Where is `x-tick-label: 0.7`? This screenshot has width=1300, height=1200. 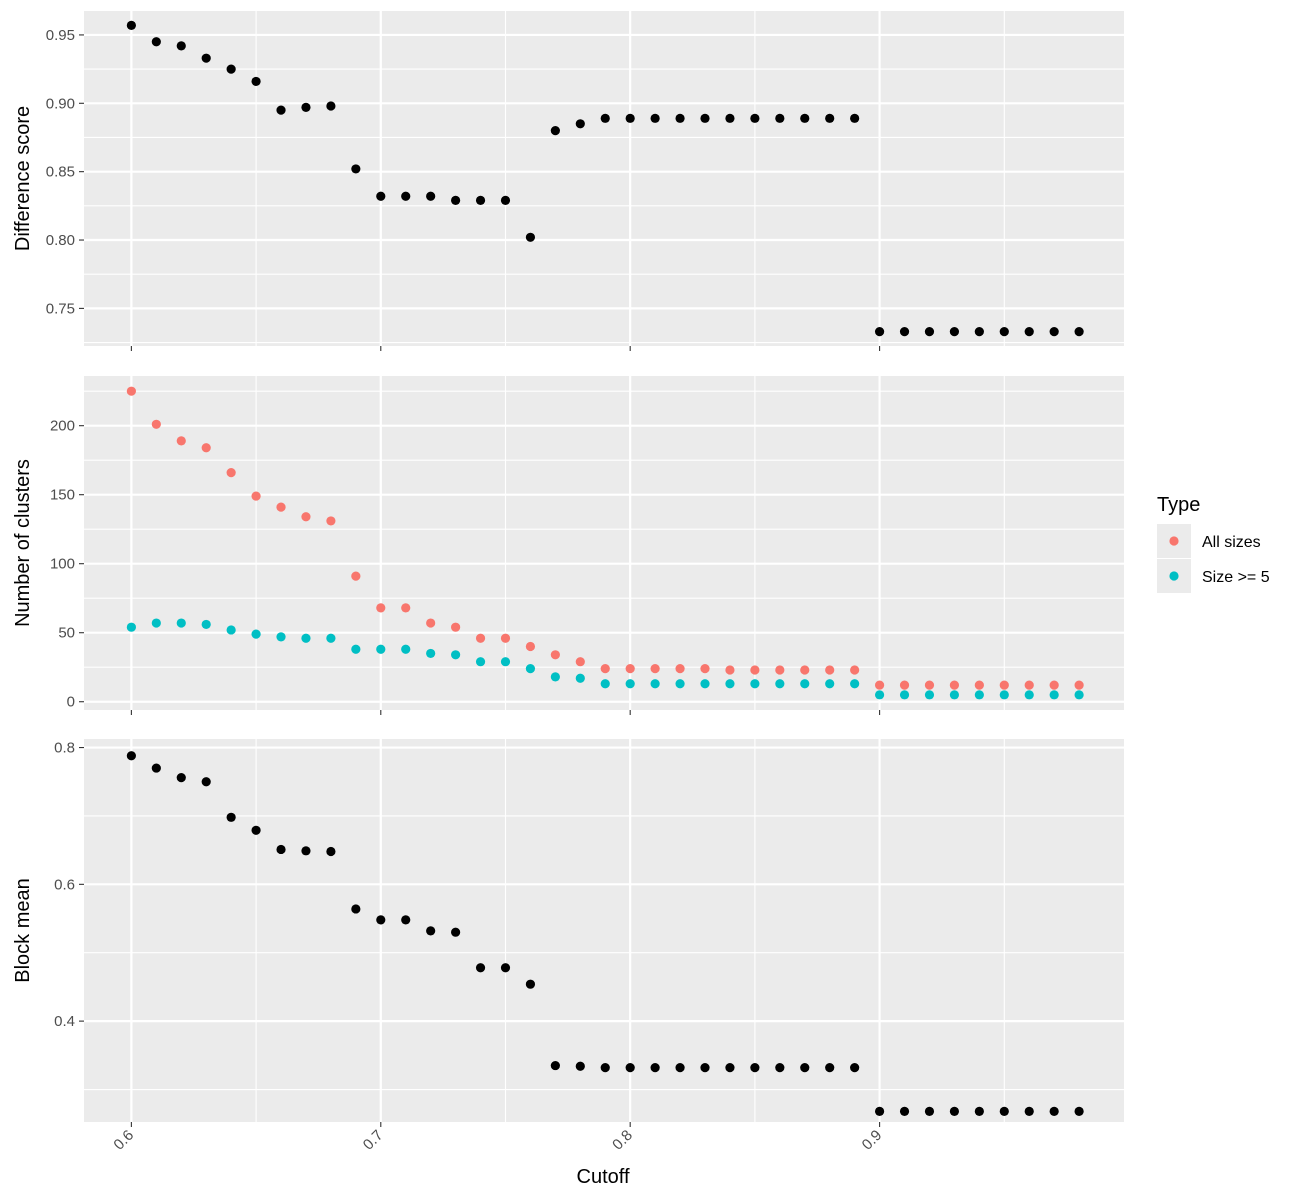
x-tick-label: 0.7 is located at coordinates (373, 1140).